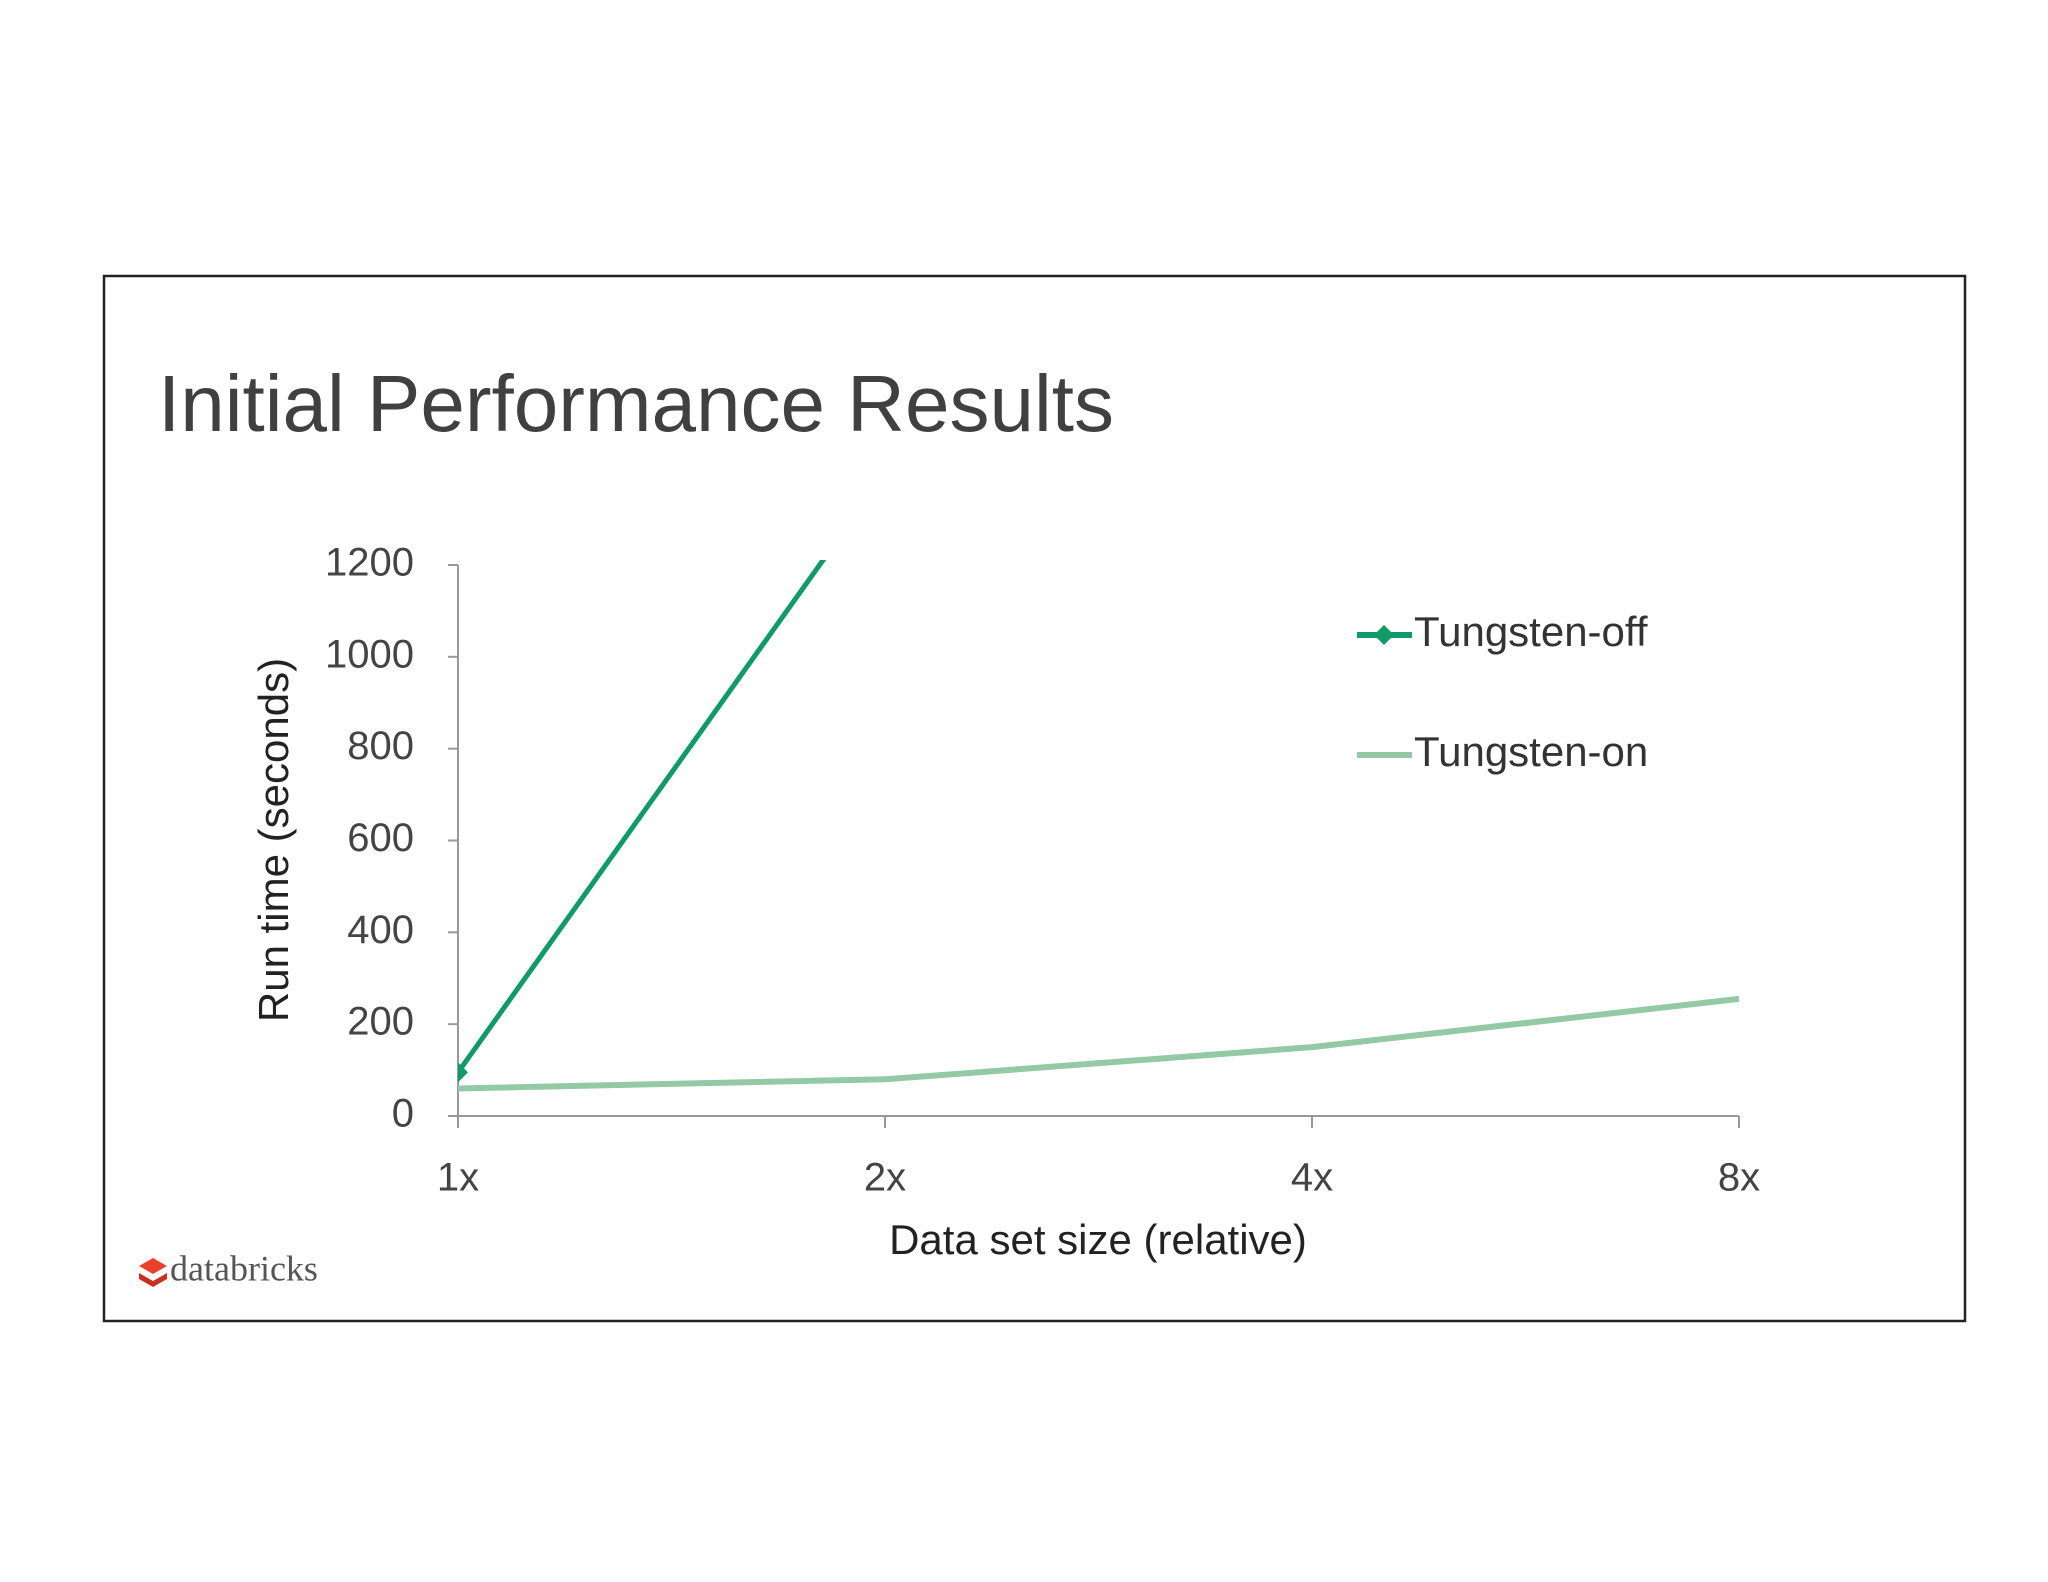 The height and width of the screenshot is (1582, 2048). I want to click on legend-marker, so click(1384, 635).